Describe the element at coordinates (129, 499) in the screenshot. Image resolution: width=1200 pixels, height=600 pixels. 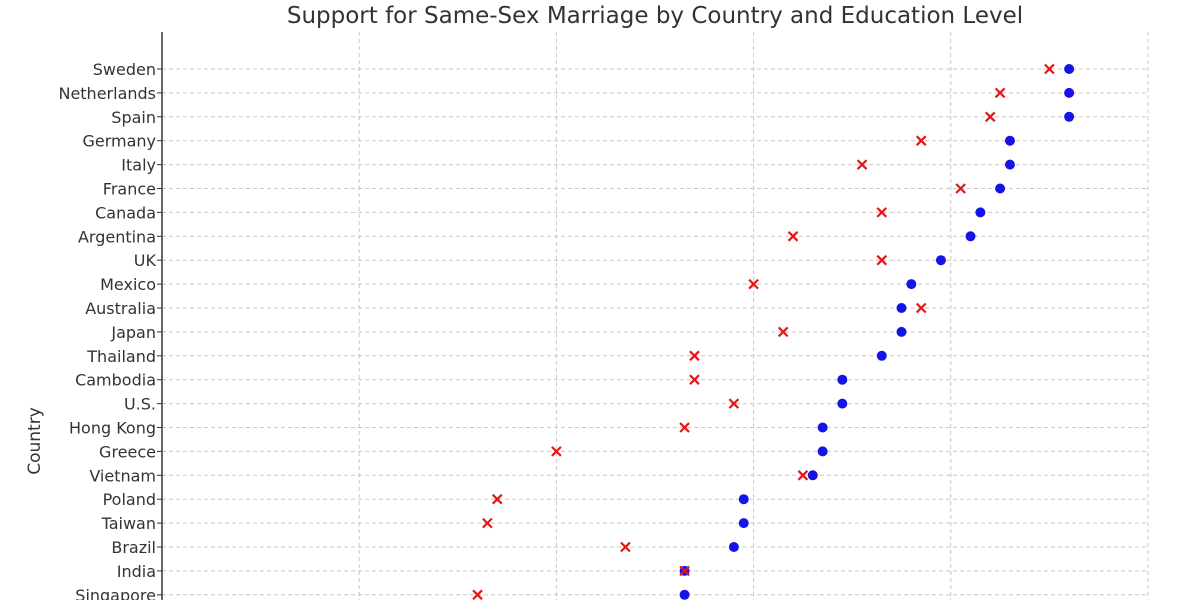
I see `y-tick-label: Poland` at that location.